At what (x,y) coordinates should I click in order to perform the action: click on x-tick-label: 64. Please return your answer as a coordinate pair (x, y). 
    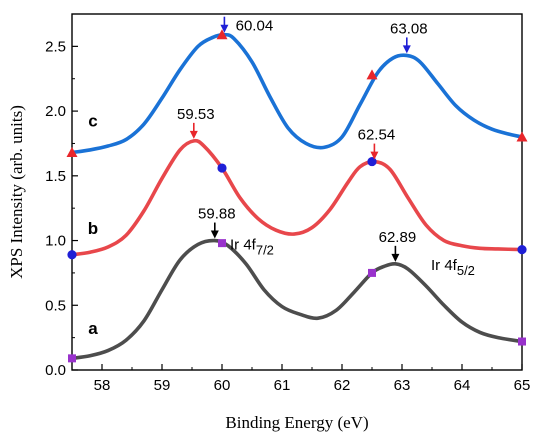
    Looking at the image, I should click on (462, 385).